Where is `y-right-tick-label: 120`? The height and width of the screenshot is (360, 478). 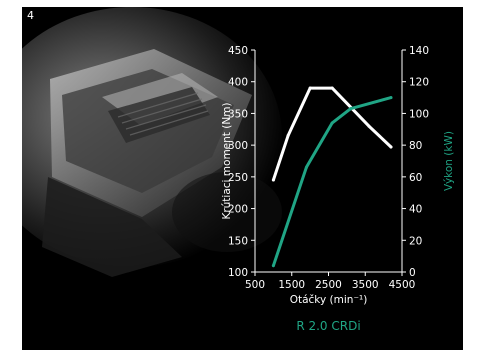 y-right-tick-label: 120 is located at coordinates (419, 83).